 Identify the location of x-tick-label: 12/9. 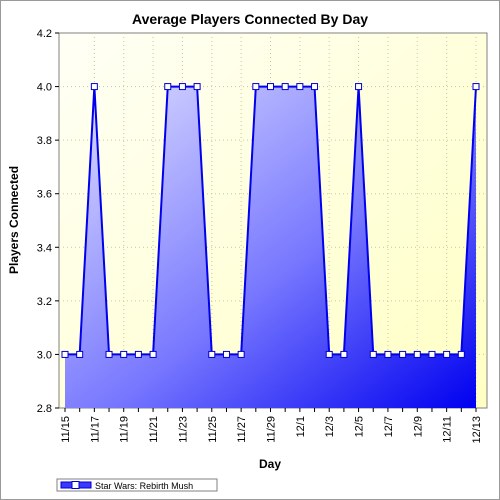
(418, 426).